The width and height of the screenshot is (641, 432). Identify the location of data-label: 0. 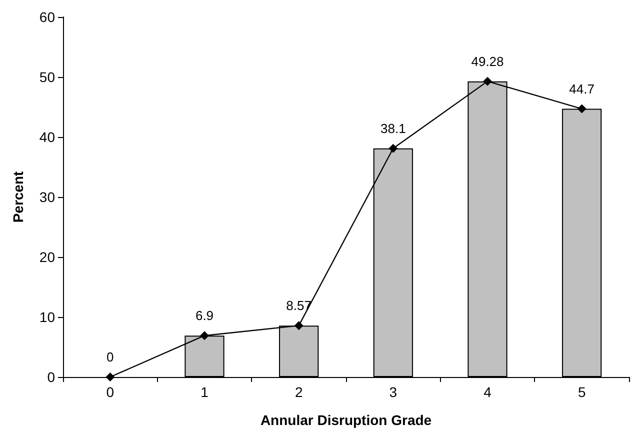
(110, 357).